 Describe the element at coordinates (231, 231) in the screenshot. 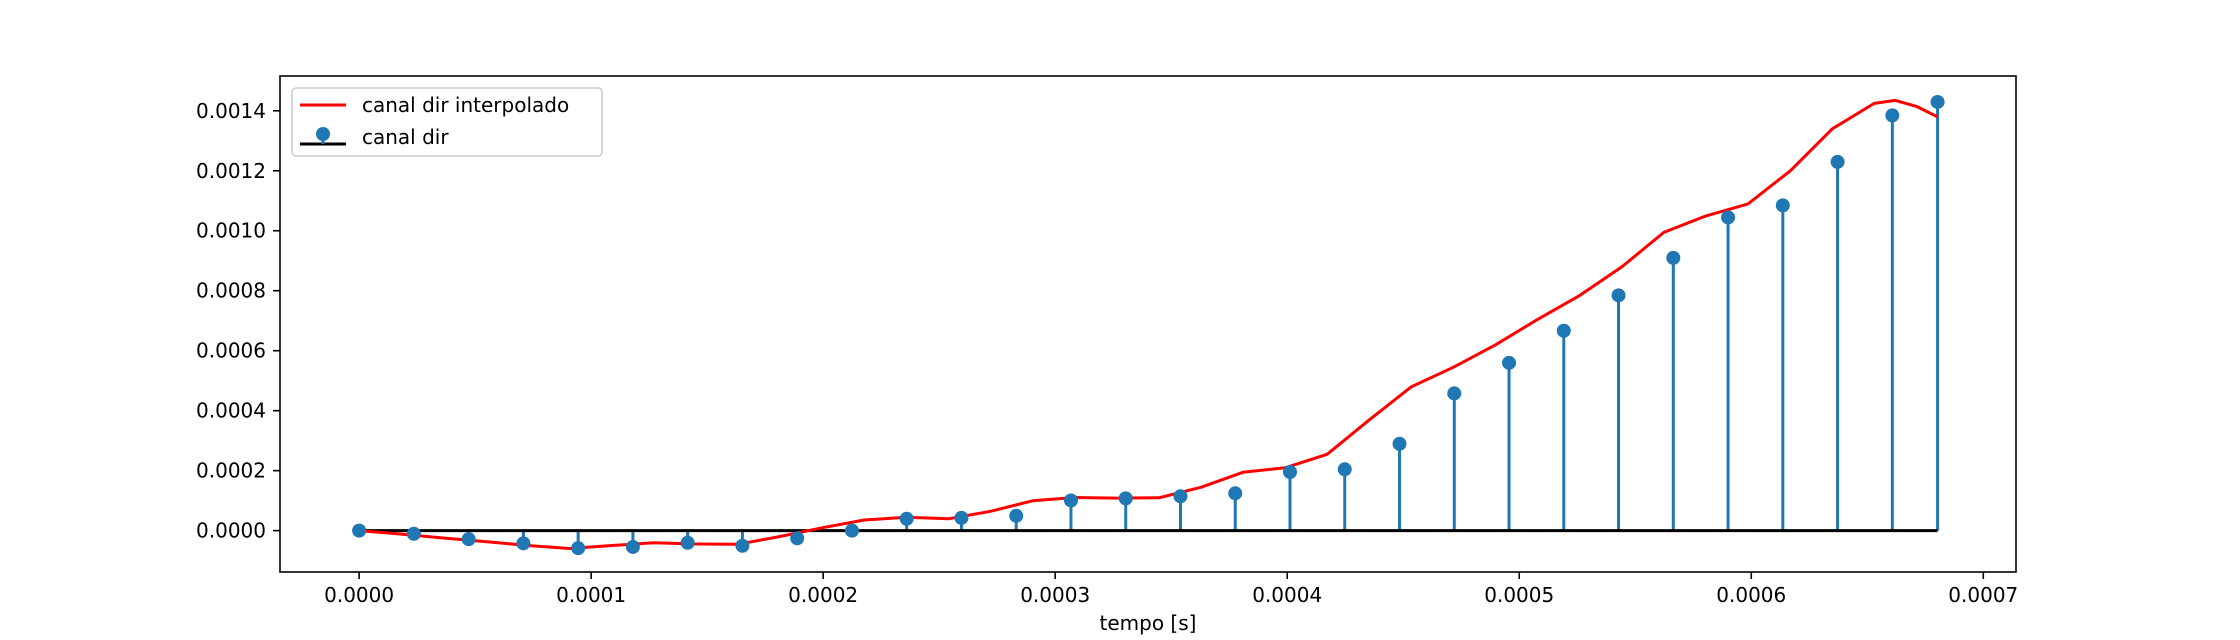

I see `y-tick-label: 0.0010` at that location.